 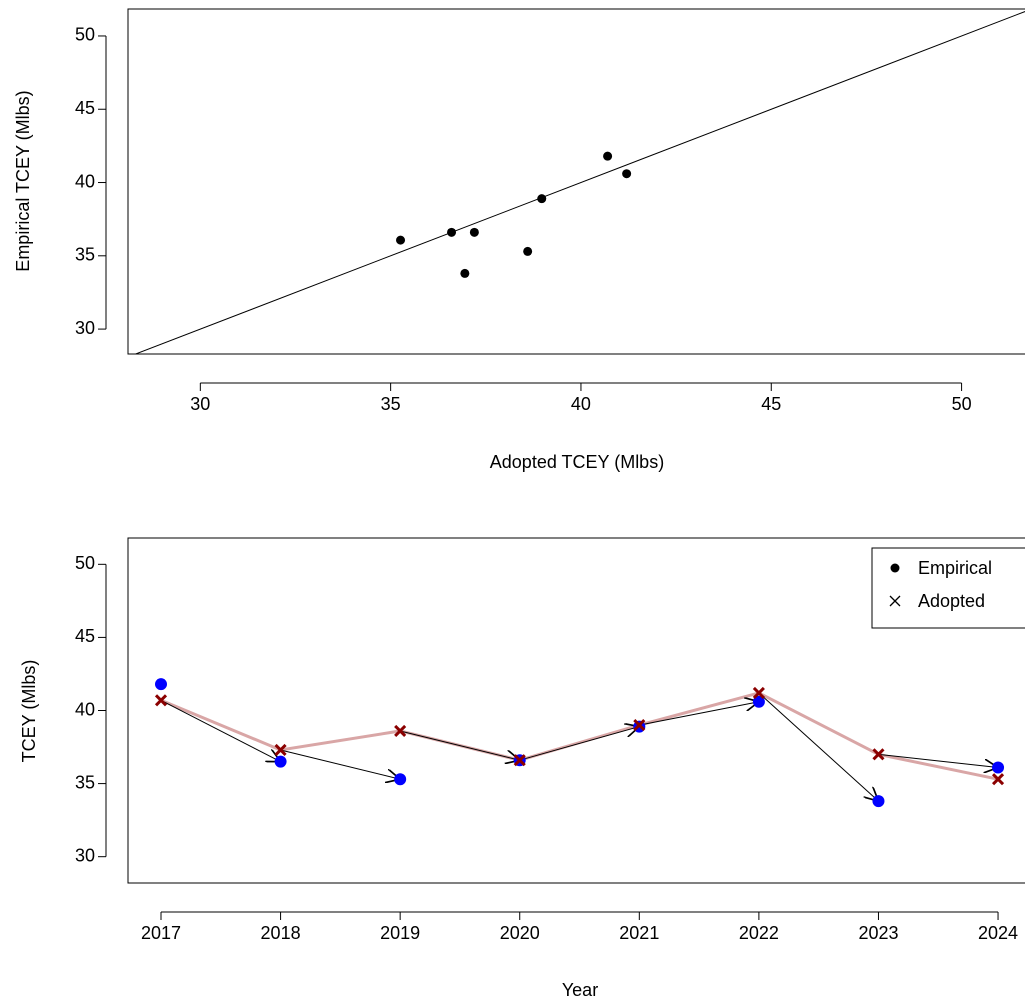 What do you see at coordinates (948, 588) in the screenshot?
I see `legend-box` at bounding box center [948, 588].